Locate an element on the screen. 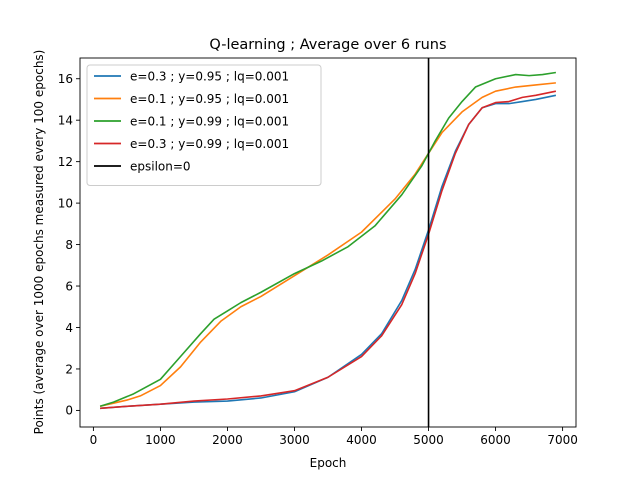 This screenshot has width=640, height=480. x-tick-label: 0 is located at coordinates (94, 440).